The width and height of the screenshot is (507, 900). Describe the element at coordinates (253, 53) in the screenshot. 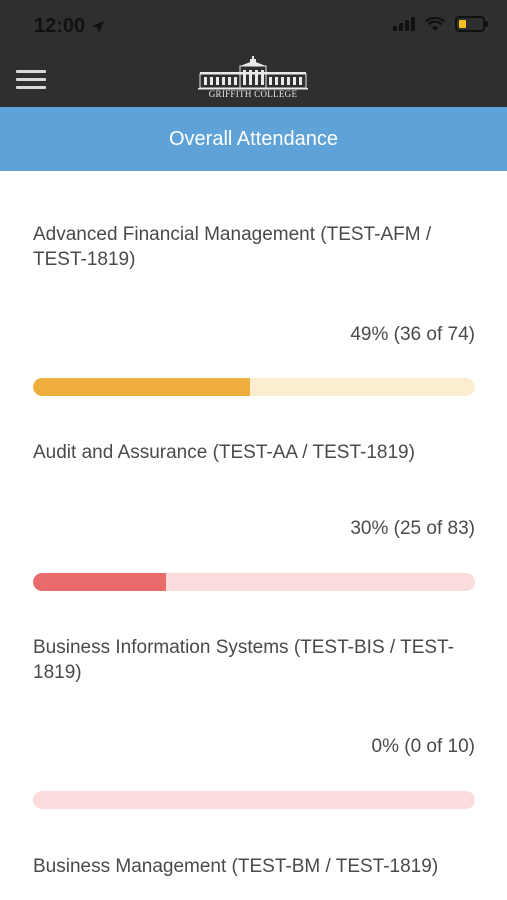

I see `top-bar: 12:00` at that location.